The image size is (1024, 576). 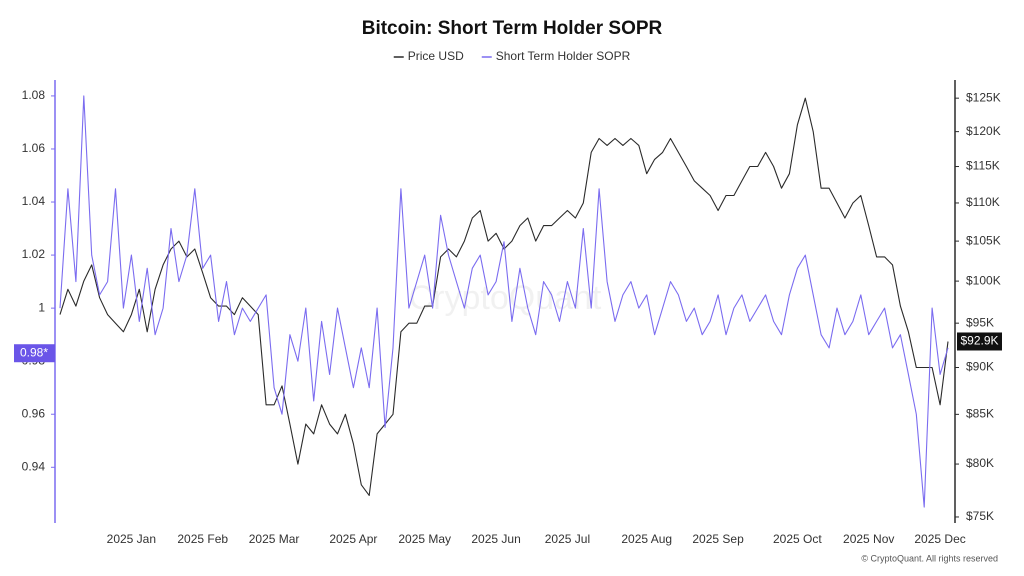 I want to click on x-tick-label: 2025 Jan, so click(x=131, y=539).